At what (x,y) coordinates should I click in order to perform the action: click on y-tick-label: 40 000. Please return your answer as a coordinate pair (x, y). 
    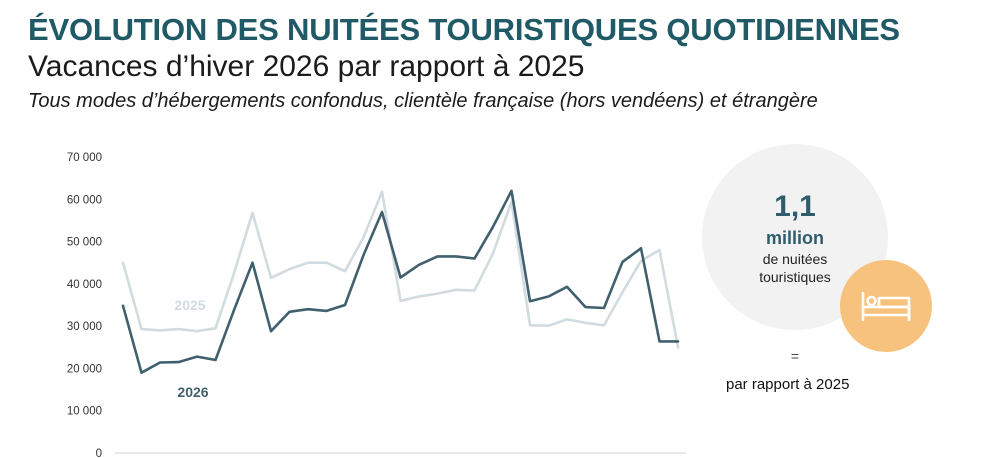
    Looking at the image, I should click on (84, 285).